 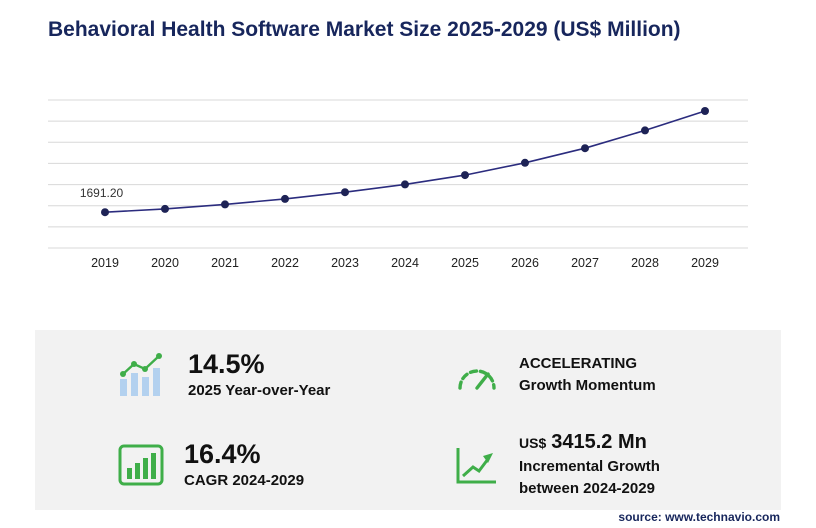 I want to click on incremental-currency: US$, so click(x=533, y=442).